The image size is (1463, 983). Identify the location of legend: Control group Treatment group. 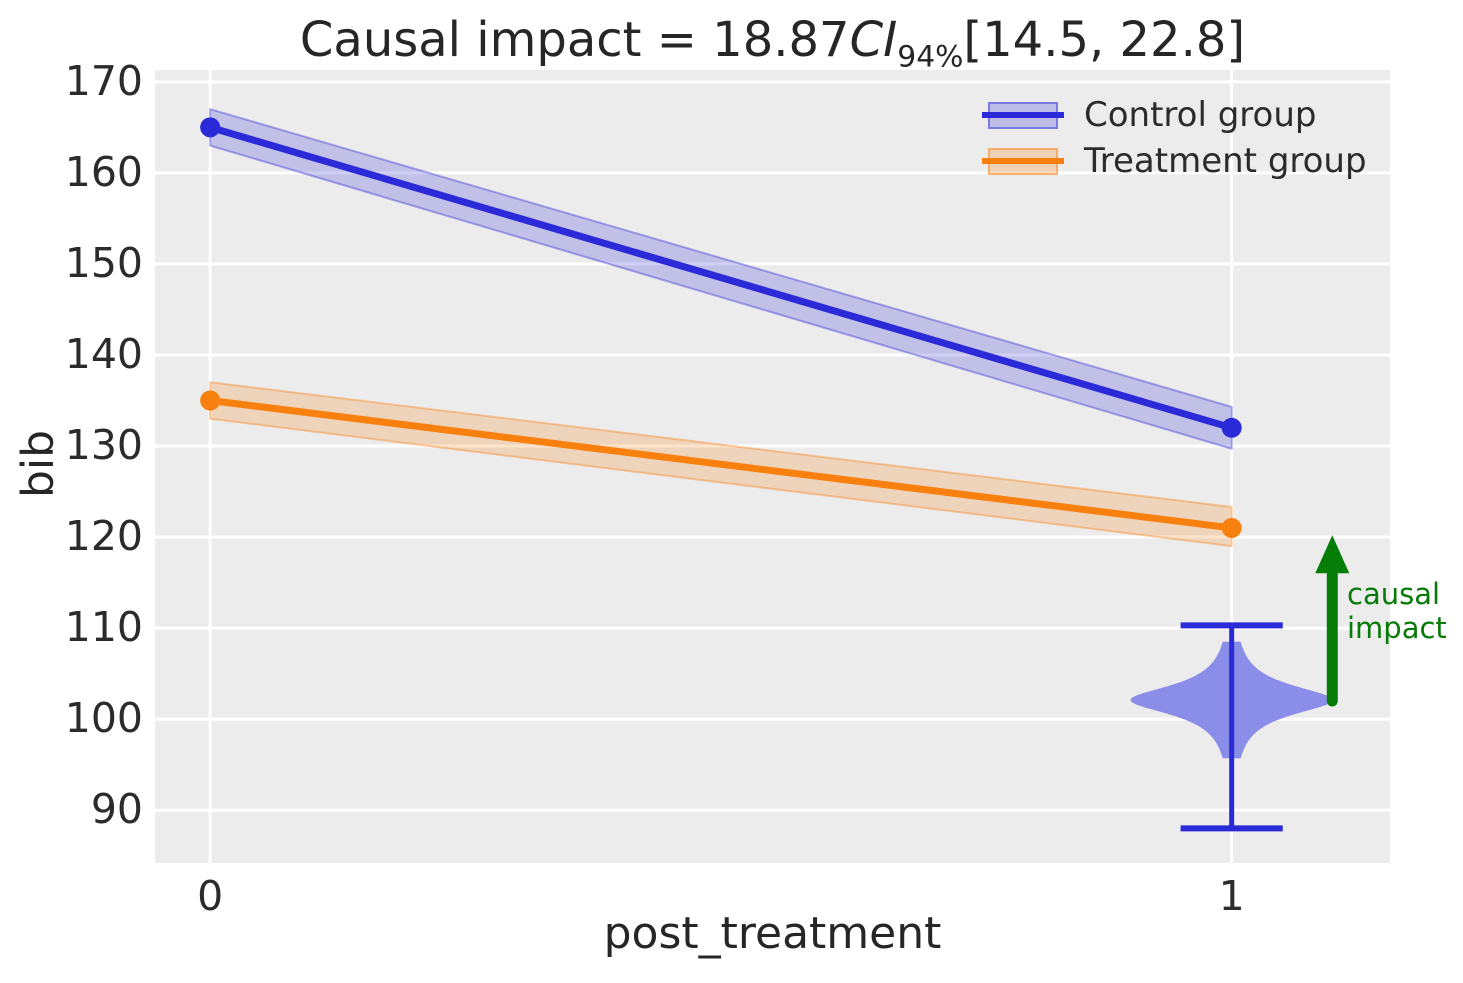
(1174, 142).